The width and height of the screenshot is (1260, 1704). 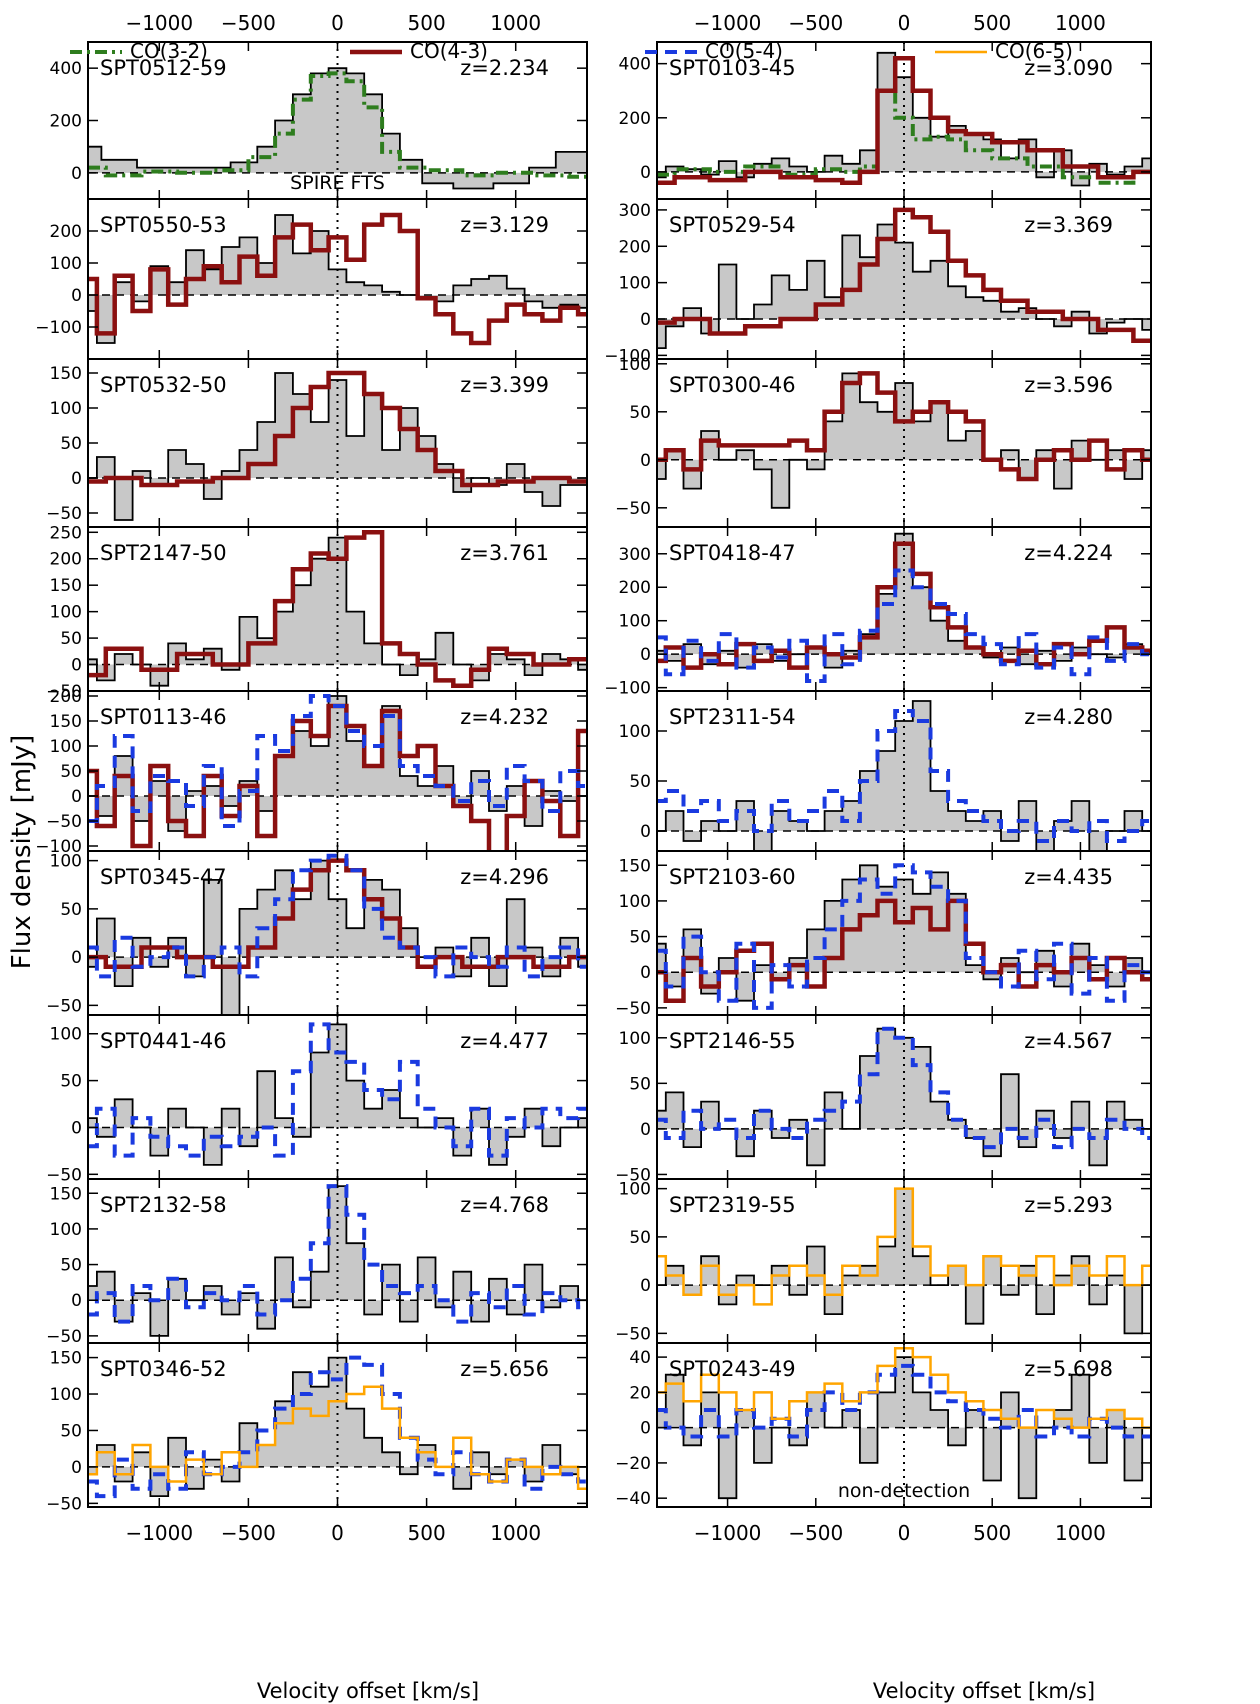 I want to click on spectrum-name: SPT2146-55, so click(x=732, y=1041).